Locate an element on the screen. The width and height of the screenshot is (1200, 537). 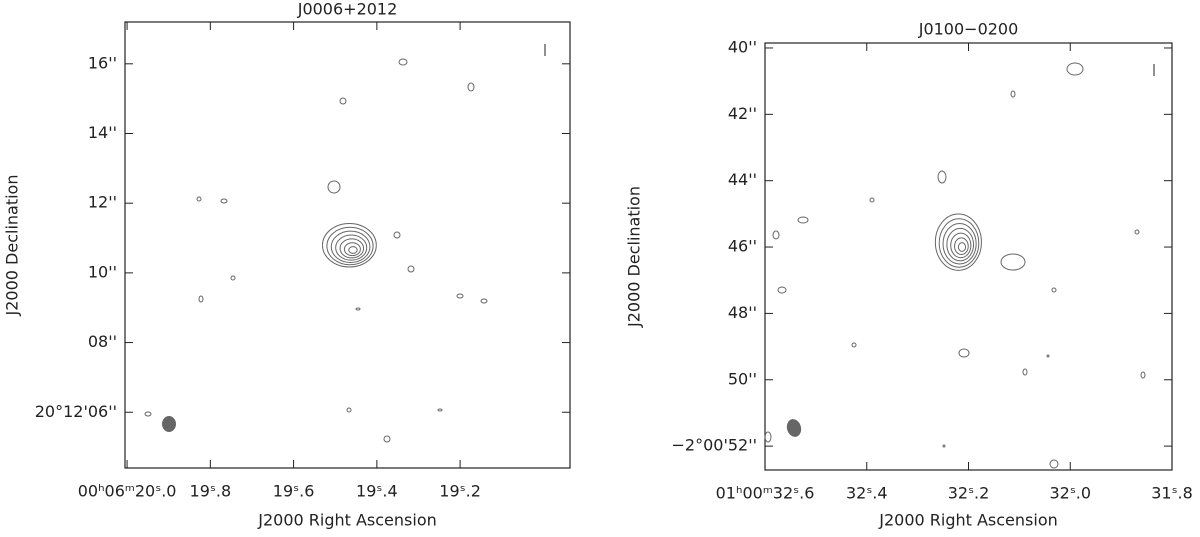
x-tick-label: 19ˢ.8 is located at coordinates (211, 491).